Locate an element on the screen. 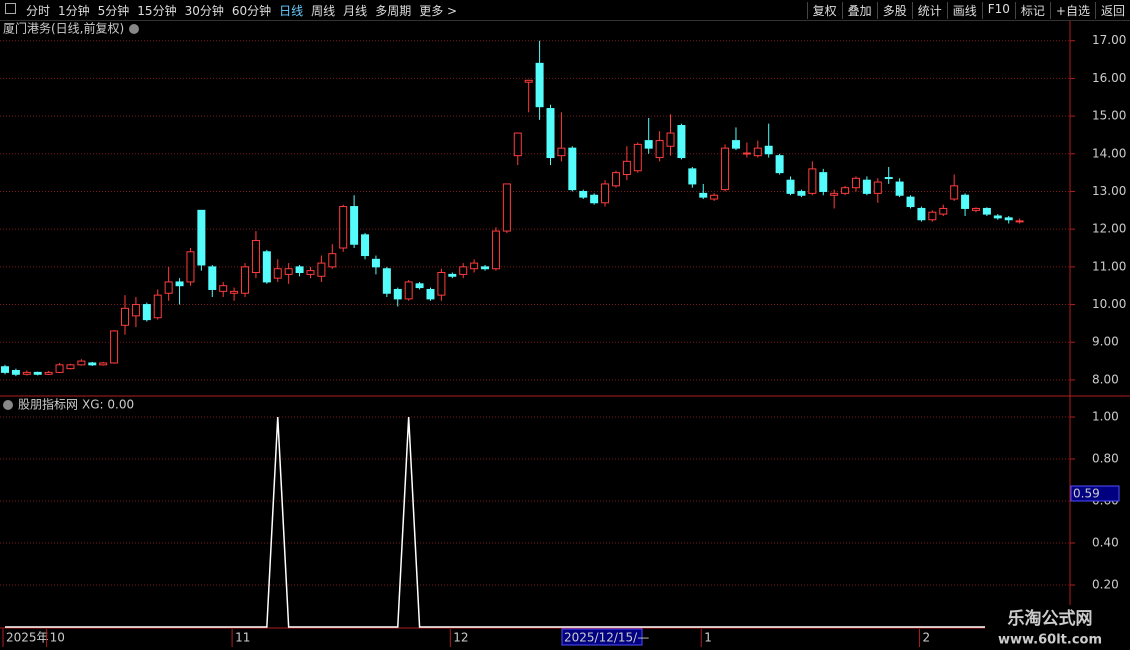  period-tab: 30分钟 is located at coordinates (204, 10).